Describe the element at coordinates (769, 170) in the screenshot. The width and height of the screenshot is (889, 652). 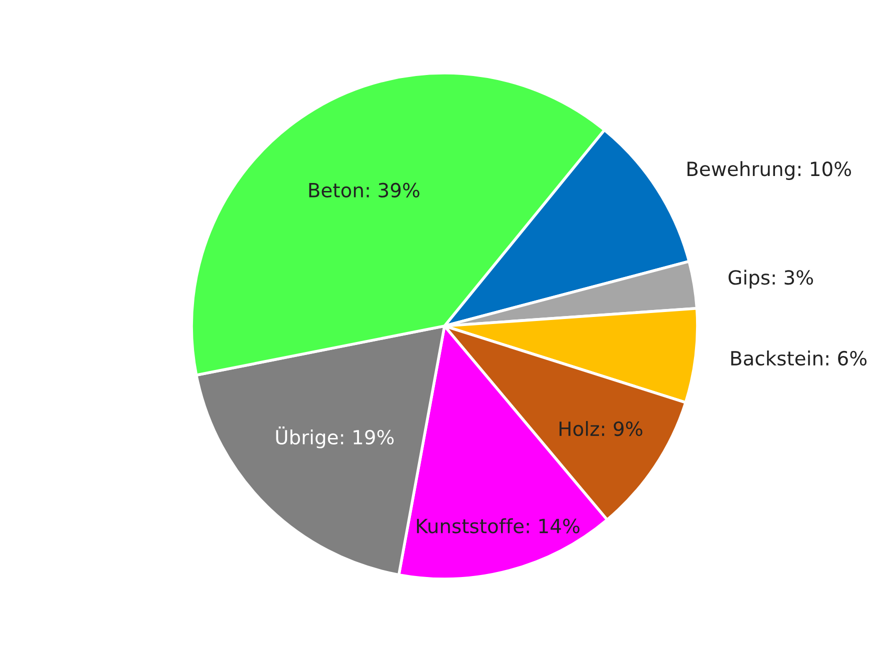
I see `slice-label: Bewehrung: 10%` at that location.